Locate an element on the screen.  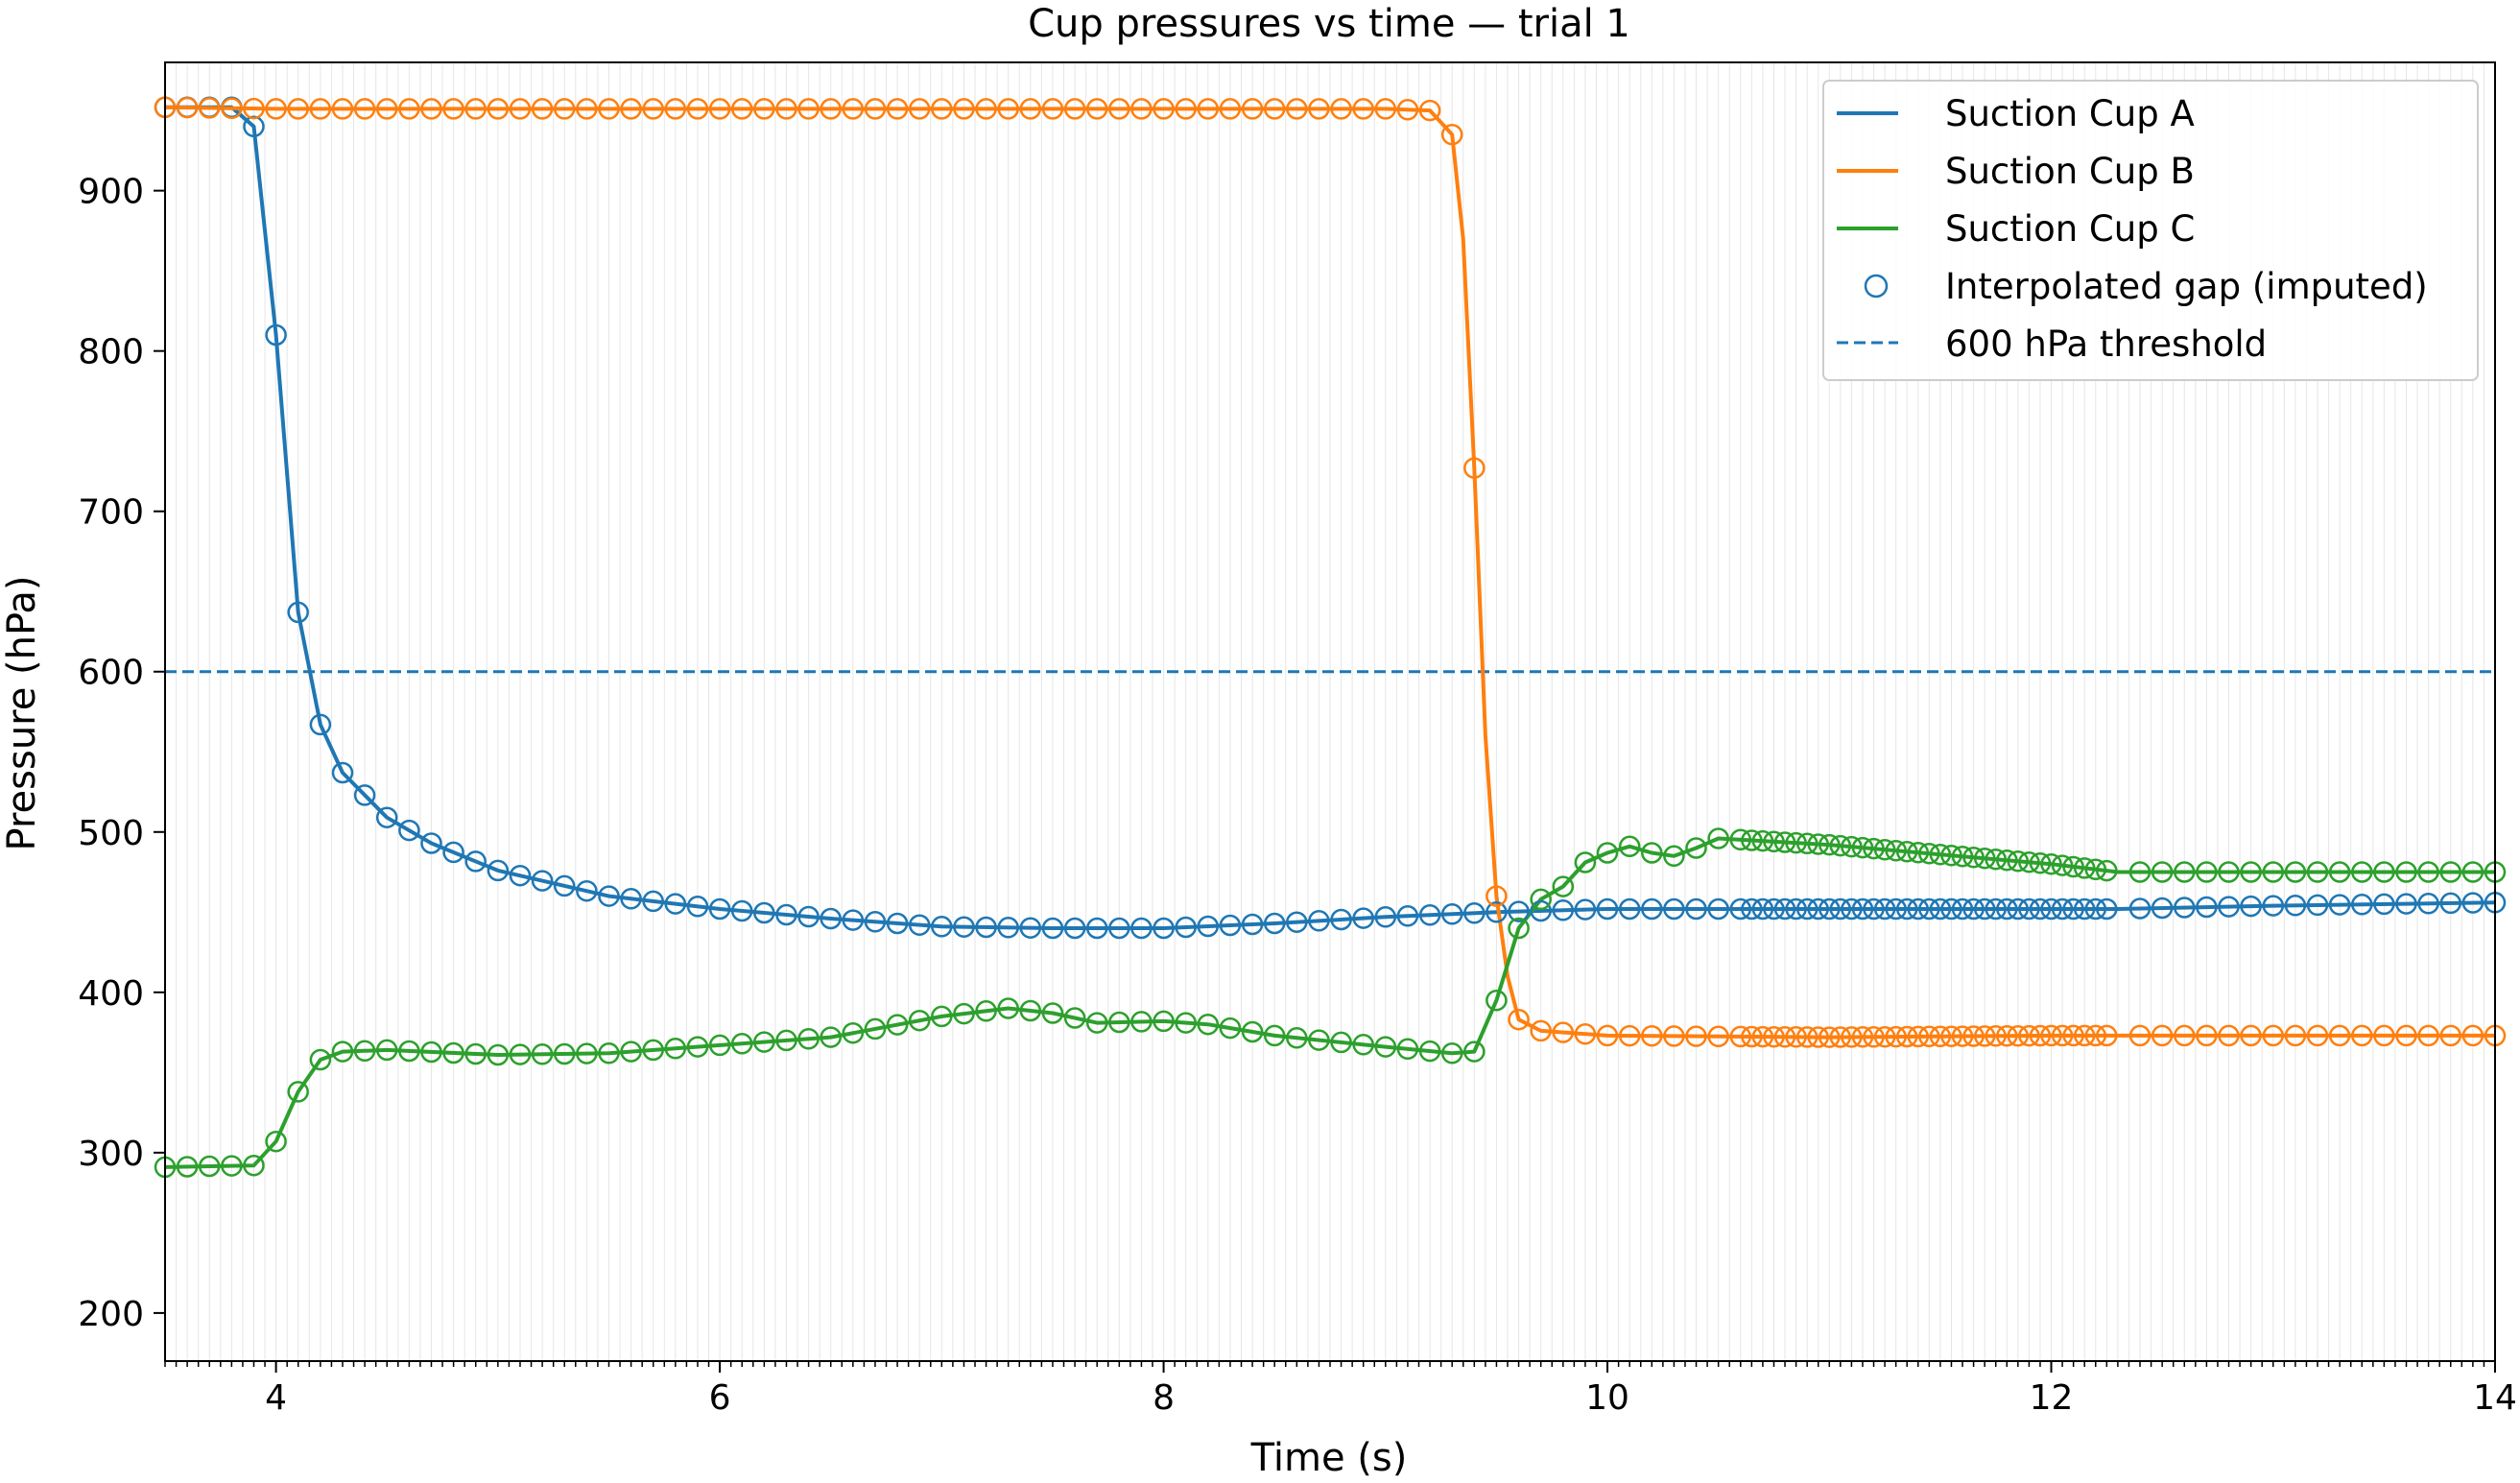
legend-label-threshold: 600 hPa threshold is located at coordinates (2106, 344).